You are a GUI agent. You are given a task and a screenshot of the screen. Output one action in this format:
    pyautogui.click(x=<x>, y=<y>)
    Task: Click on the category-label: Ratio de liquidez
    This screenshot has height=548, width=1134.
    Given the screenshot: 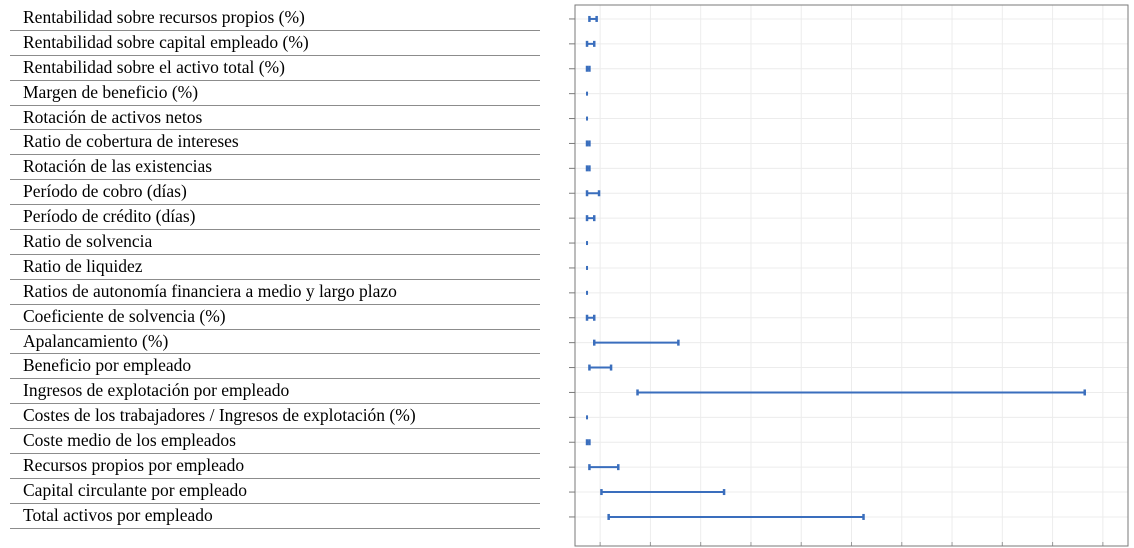 What is the action you would take?
    pyautogui.click(x=275, y=267)
    